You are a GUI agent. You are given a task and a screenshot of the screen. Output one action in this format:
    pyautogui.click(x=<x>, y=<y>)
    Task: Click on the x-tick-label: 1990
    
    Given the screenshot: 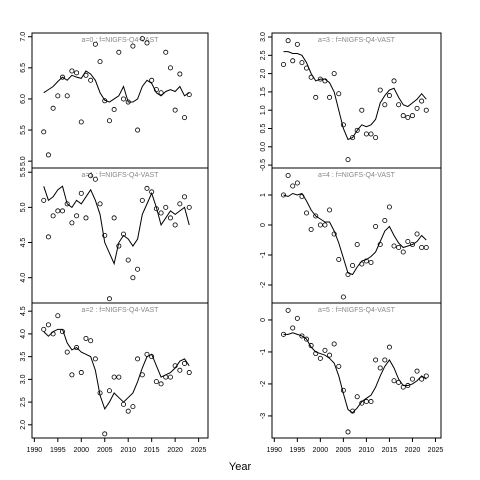 What is the action you would take?
    pyautogui.click(x=275, y=450)
    